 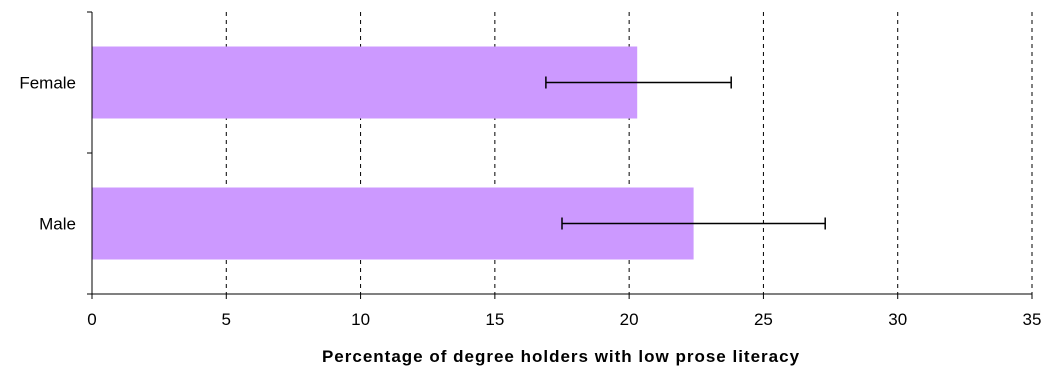 What do you see at coordinates (1032, 319) in the screenshot?
I see `x-tick-label: 35` at bounding box center [1032, 319].